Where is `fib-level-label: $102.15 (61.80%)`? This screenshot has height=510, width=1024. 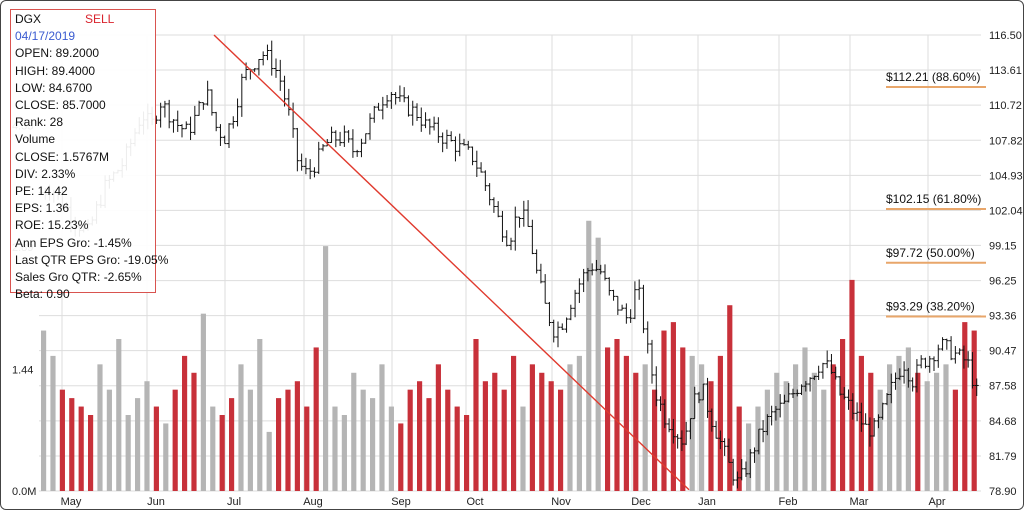
fib-level-label: $102.15 (61.80%) is located at coordinates (933, 199).